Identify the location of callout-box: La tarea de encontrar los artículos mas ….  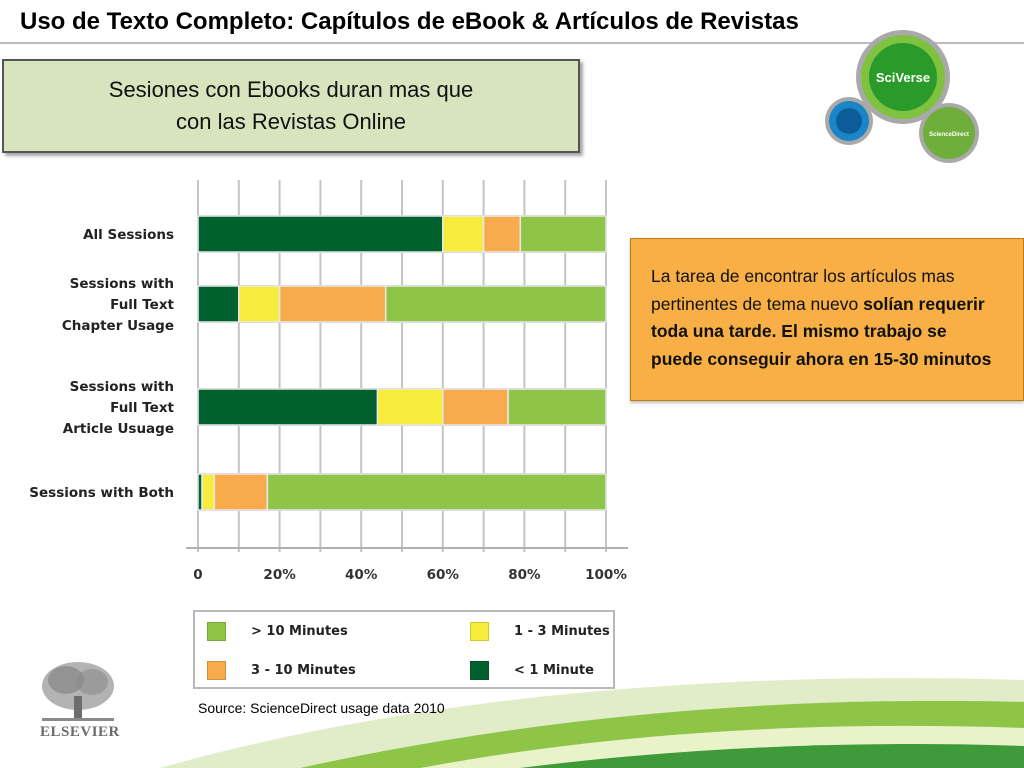
(827, 319).